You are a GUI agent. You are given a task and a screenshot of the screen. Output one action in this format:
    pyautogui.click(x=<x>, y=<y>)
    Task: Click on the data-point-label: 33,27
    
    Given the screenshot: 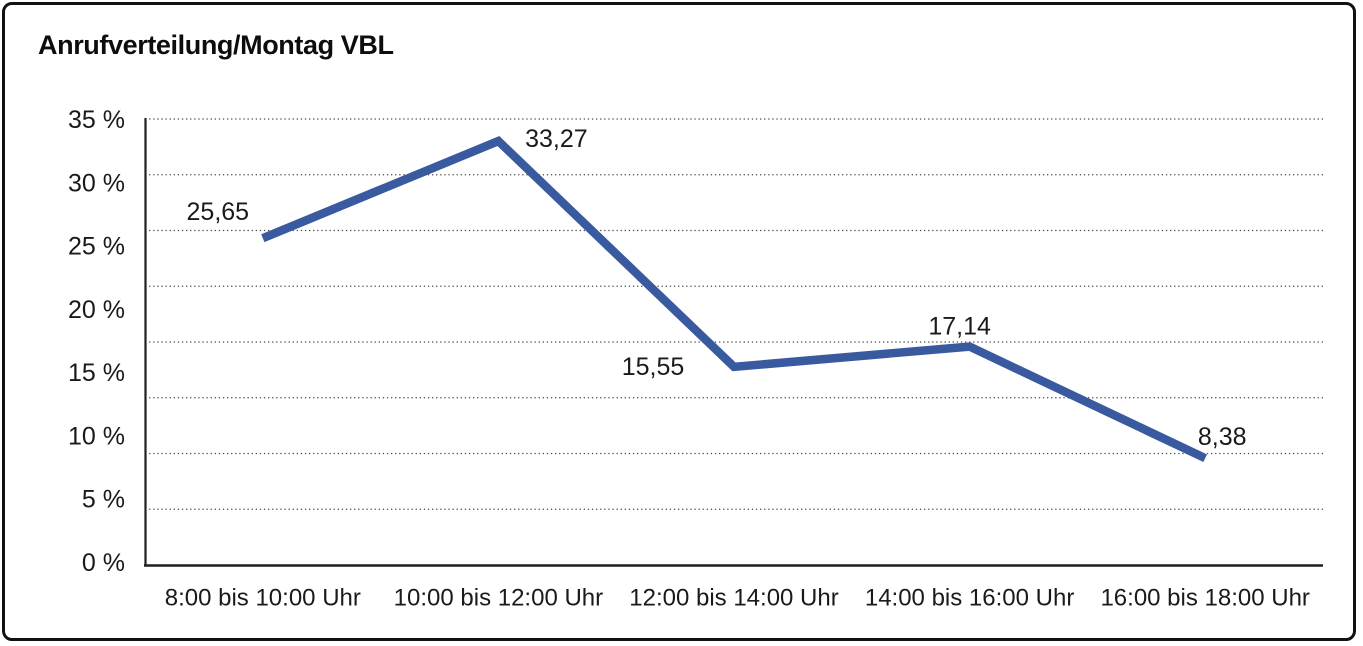 What is the action you would take?
    pyautogui.click(x=556, y=139)
    